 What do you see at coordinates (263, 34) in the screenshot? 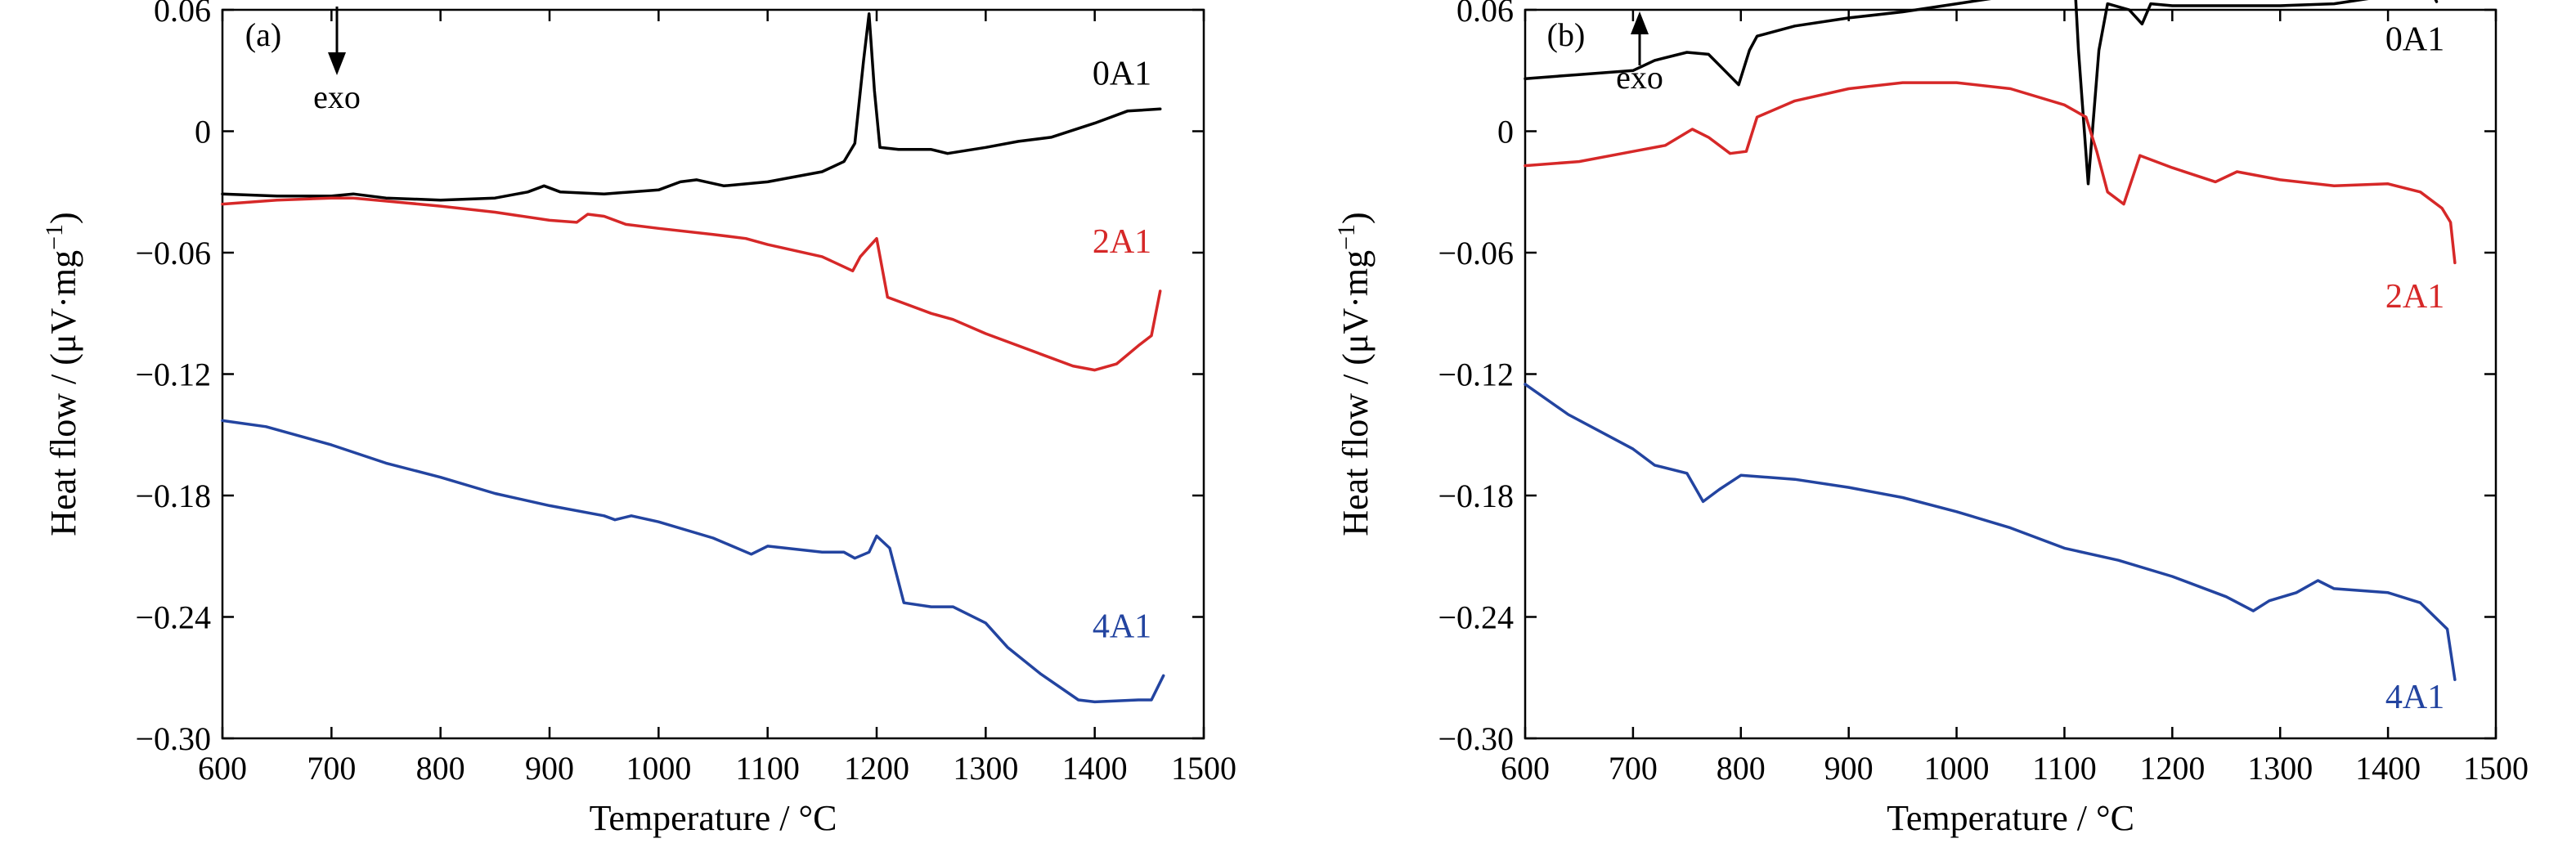
I see `panel-label: (a)` at bounding box center [263, 34].